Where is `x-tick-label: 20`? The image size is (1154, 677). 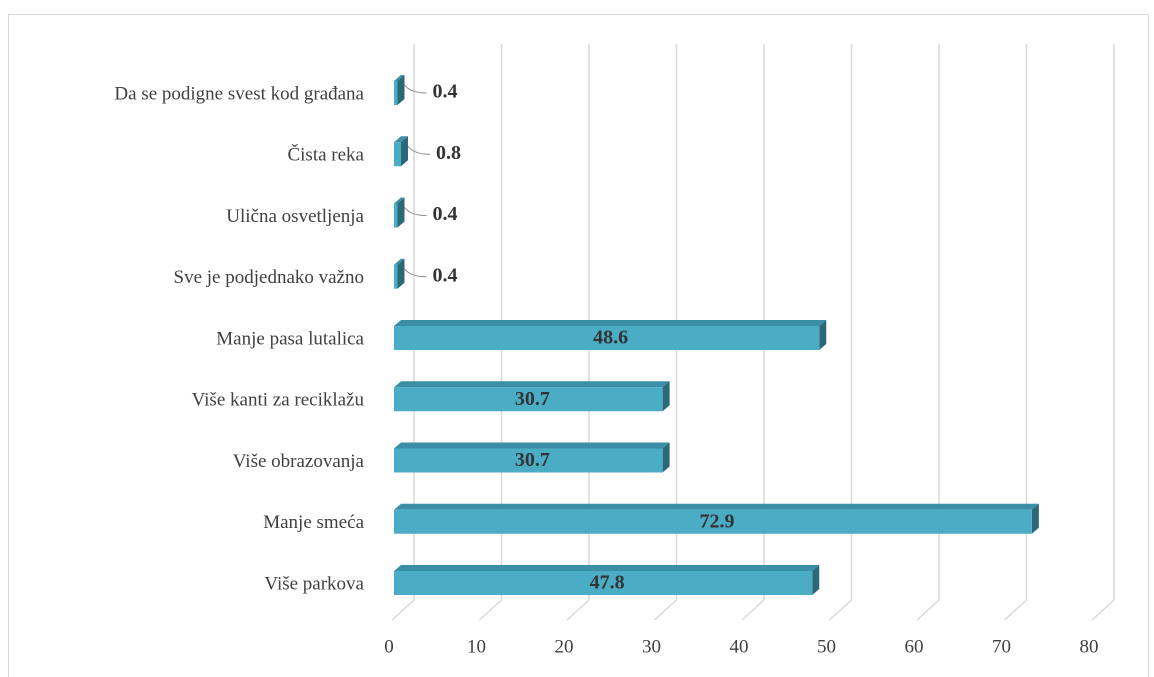 x-tick-label: 20 is located at coordinates (564, 646).